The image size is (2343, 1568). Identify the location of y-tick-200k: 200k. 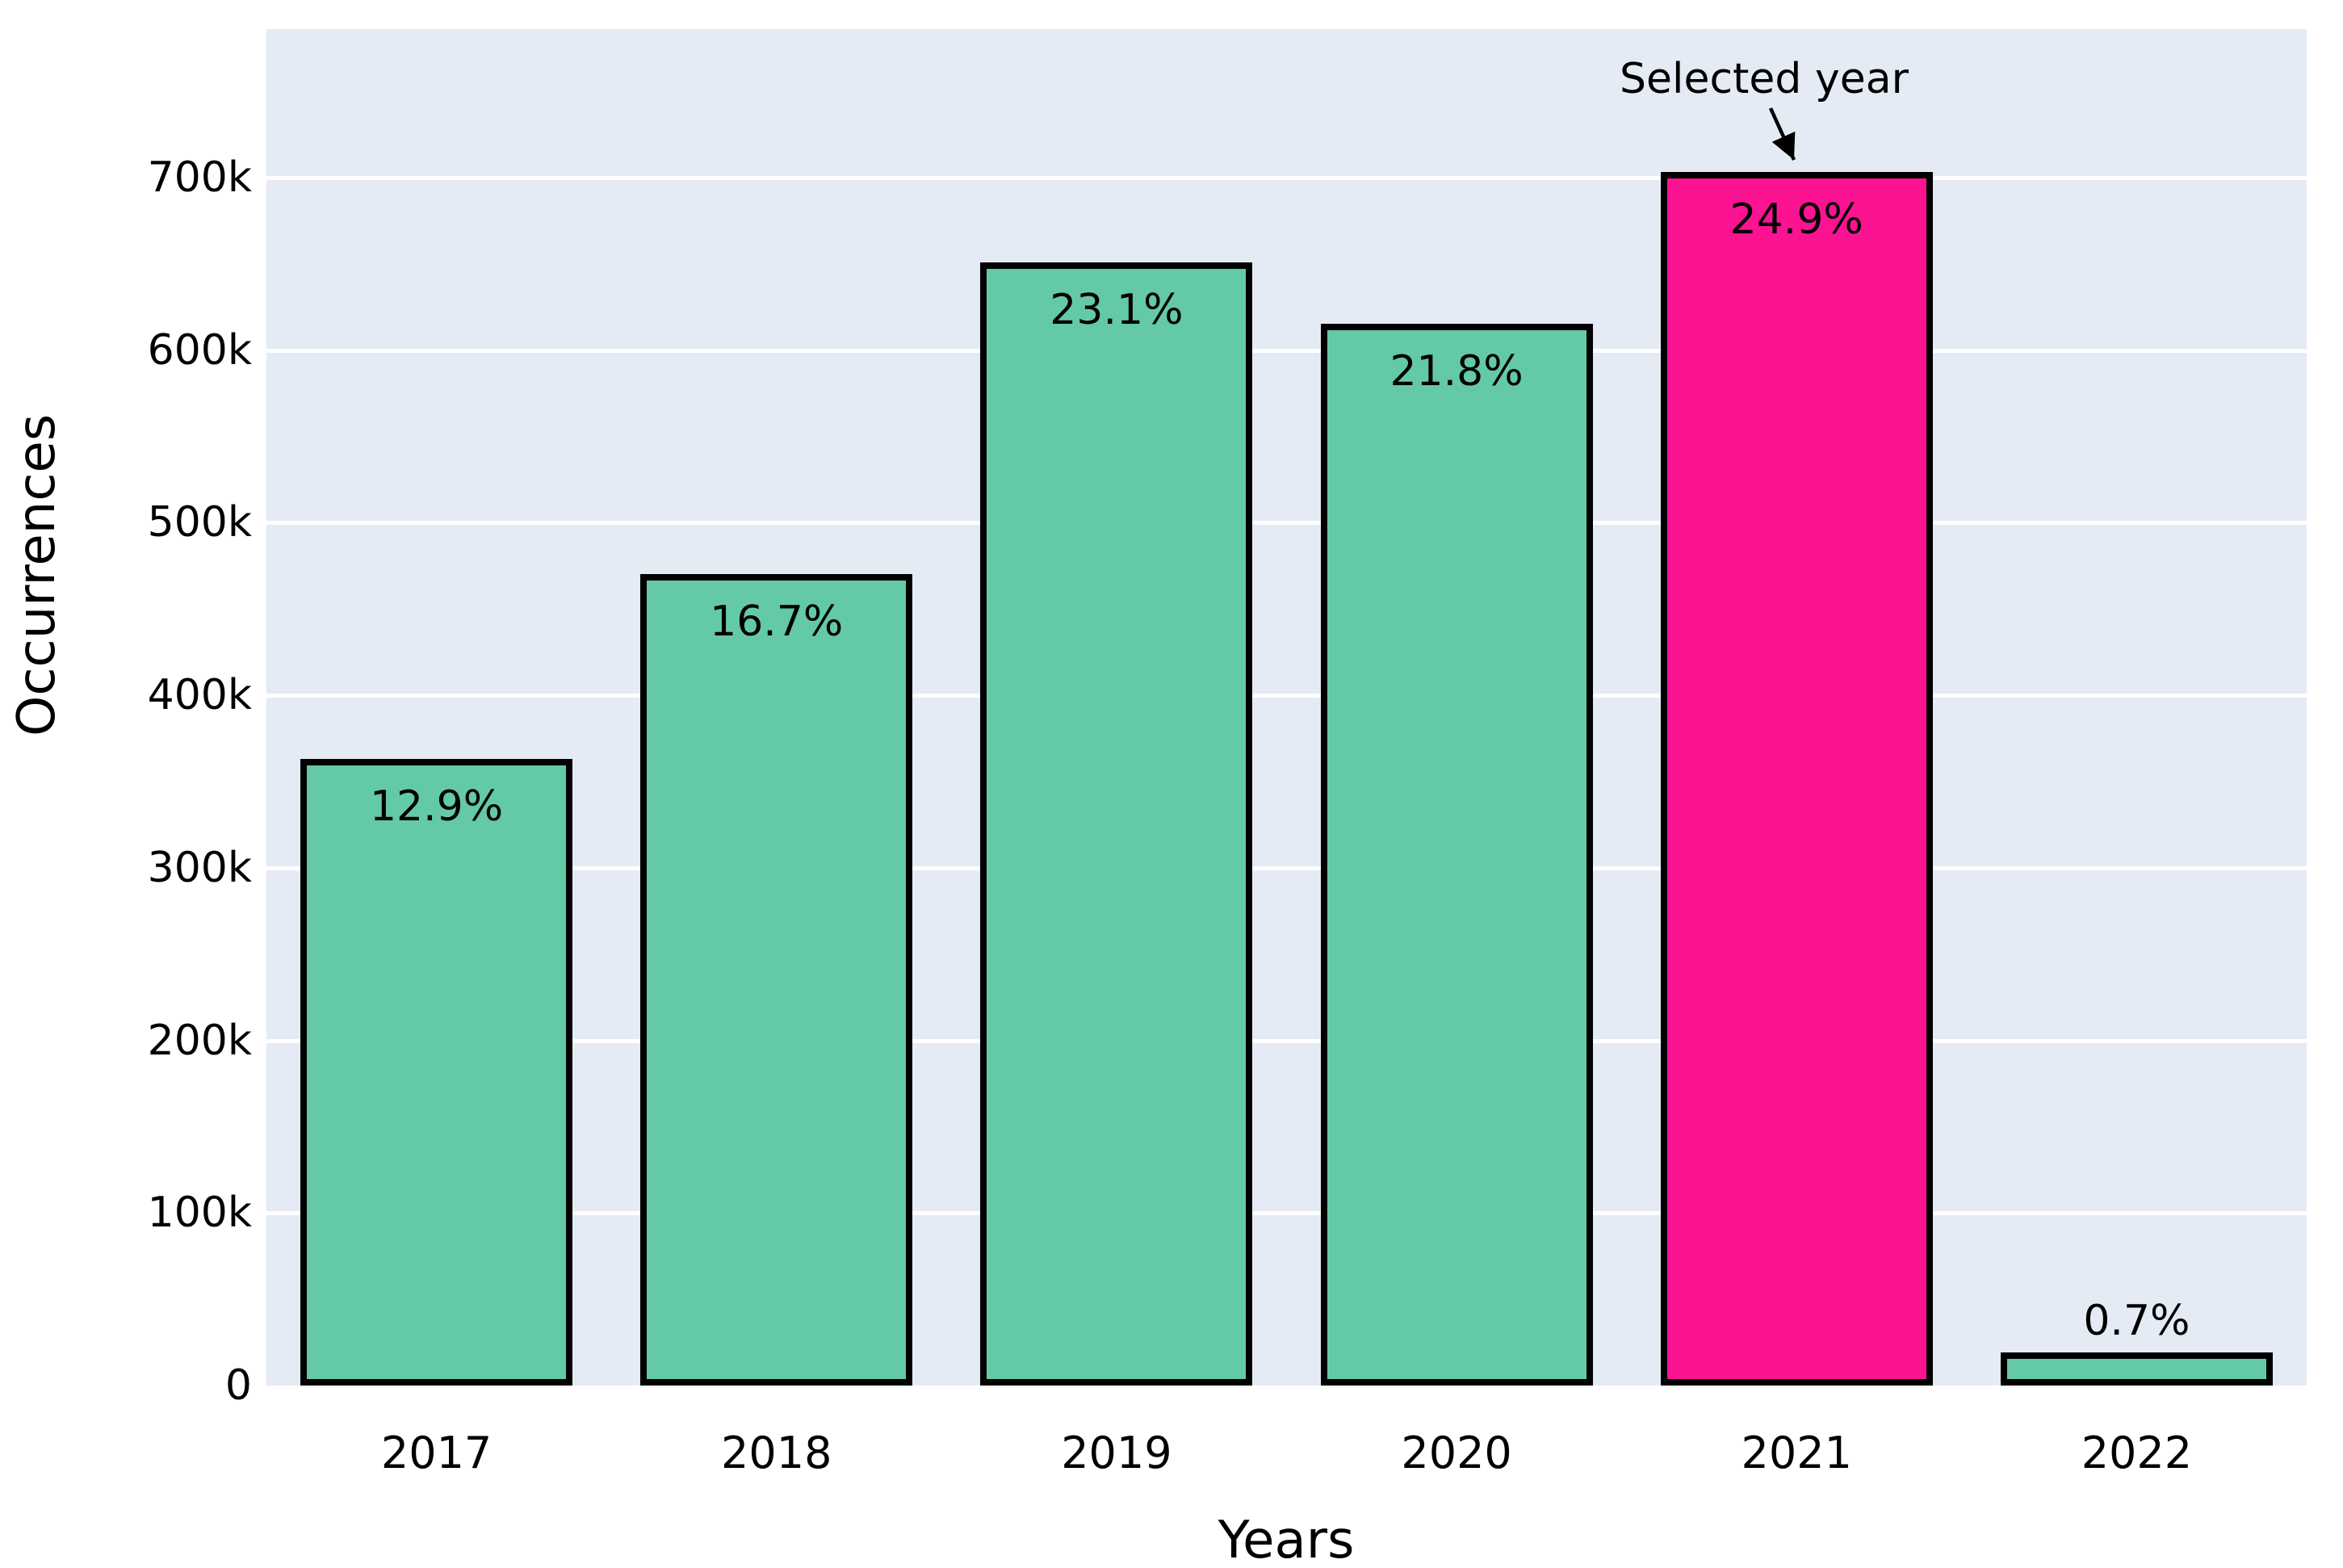
(199, 1040).